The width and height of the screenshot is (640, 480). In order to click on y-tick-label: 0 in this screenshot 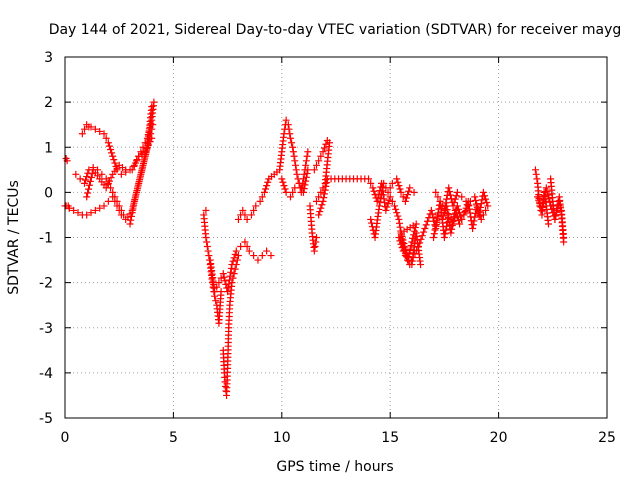, I will do `click(48, 193)`.